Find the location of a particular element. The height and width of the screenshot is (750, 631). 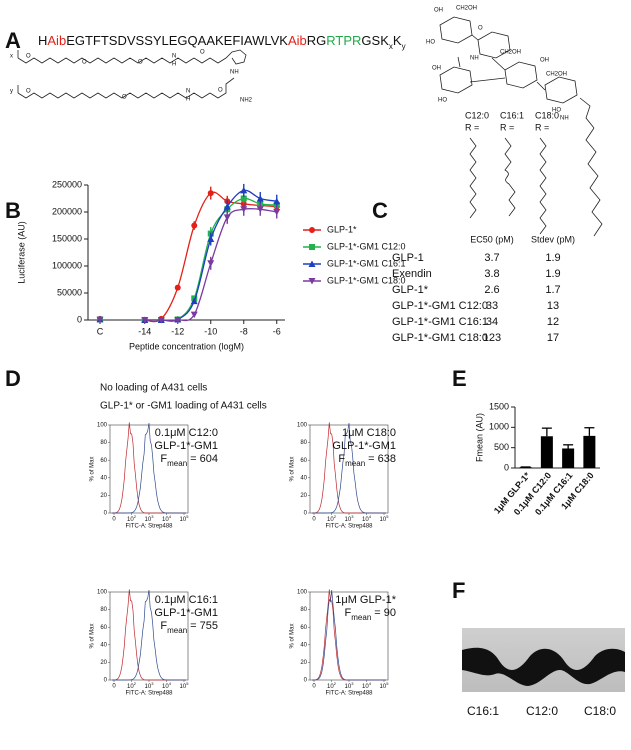

table-cell: 33 is located at coordinates (492, 306).